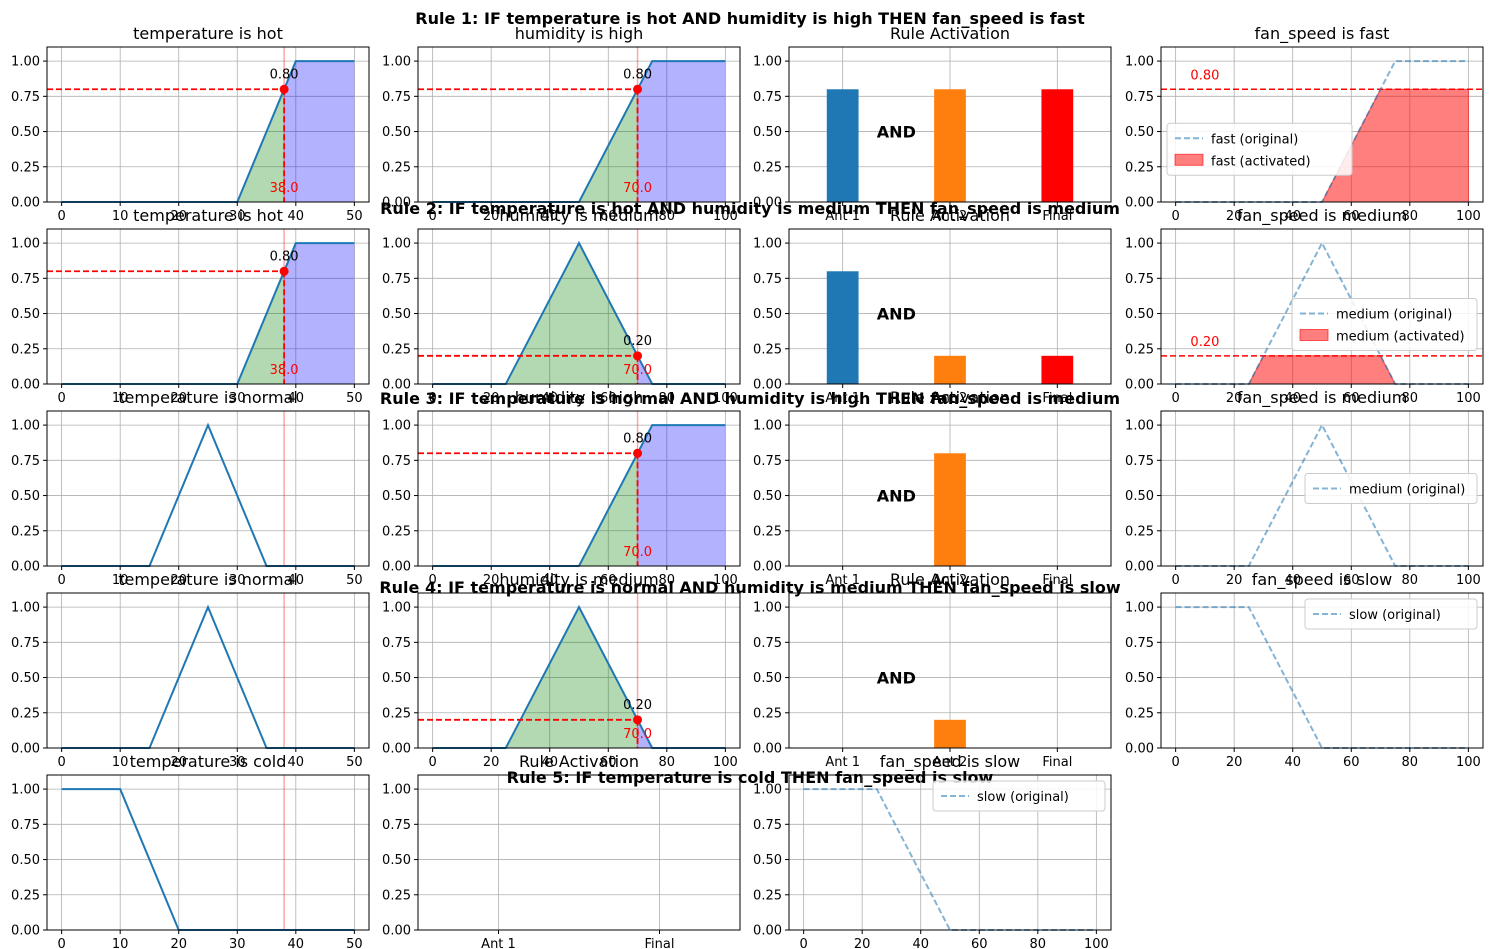  Describe the element at coordinates (120, 580) in the screenshot. I see `x-tick-label: 10` at that location.